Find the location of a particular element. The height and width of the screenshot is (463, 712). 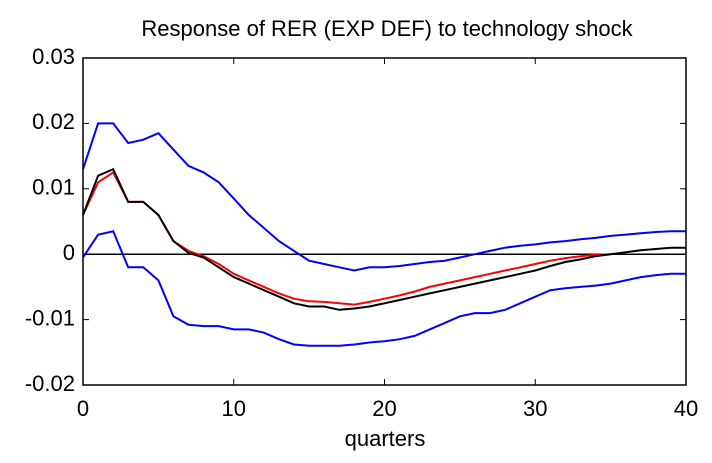

y-tick-label: 0 is located at coordinates (69, 252).